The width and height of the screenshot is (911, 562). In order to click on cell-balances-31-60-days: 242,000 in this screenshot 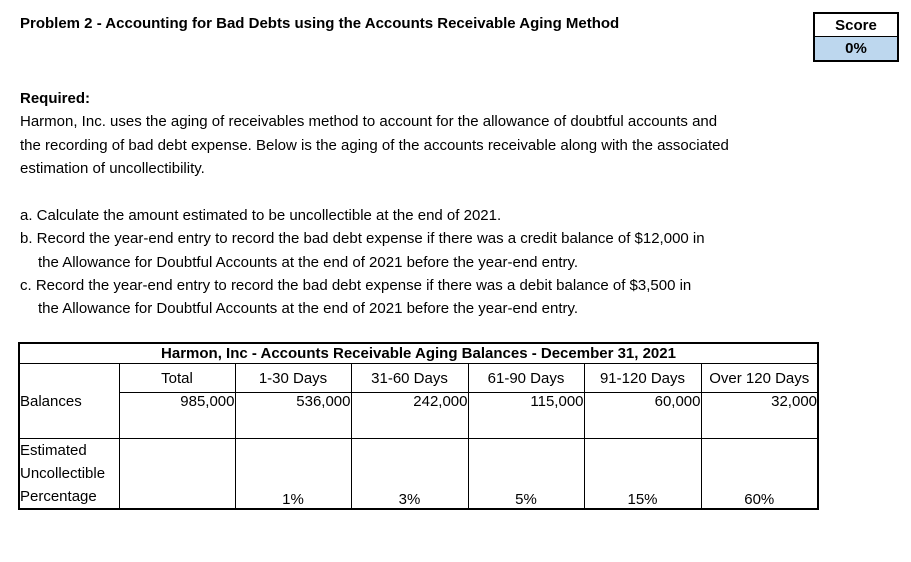, I will do `click(409, 415)`.